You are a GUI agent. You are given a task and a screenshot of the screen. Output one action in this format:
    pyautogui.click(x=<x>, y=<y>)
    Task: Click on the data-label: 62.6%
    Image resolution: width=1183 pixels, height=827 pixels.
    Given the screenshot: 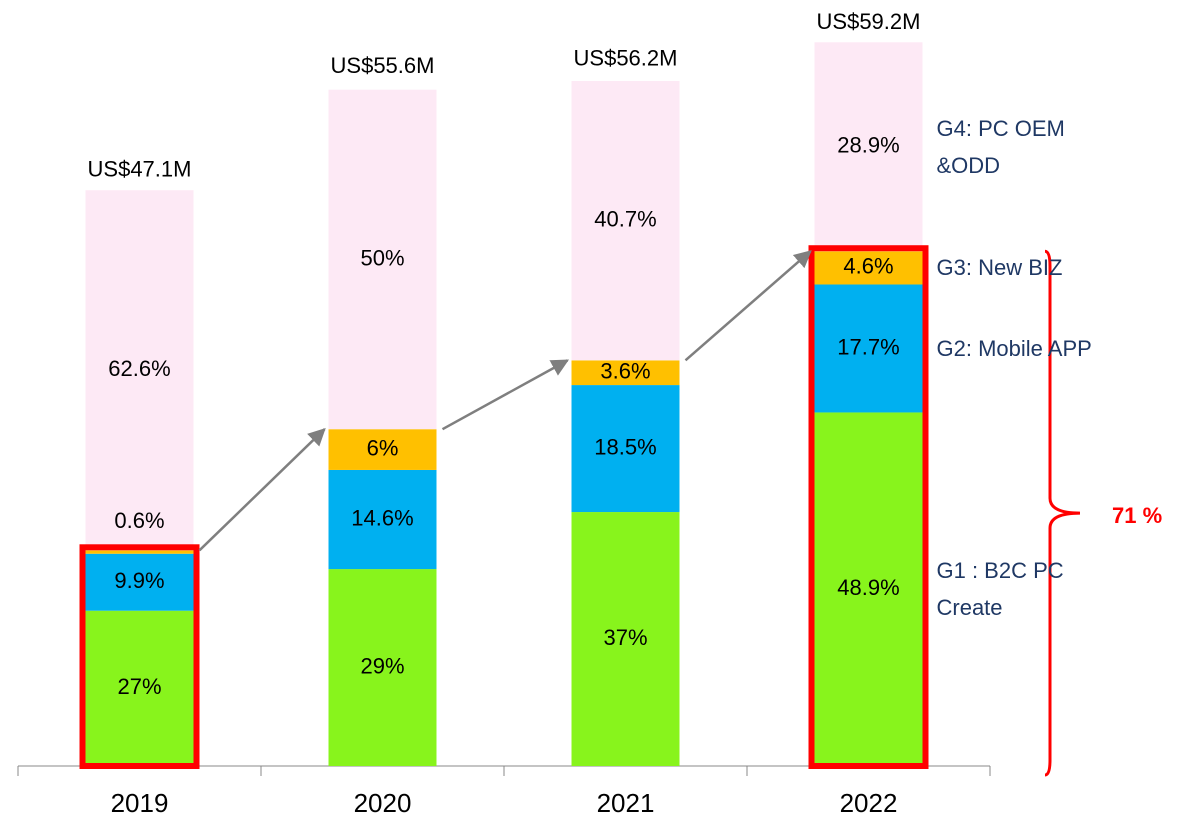 What is the action you would take?
    pyautogui.click(x=139, y=368)
    